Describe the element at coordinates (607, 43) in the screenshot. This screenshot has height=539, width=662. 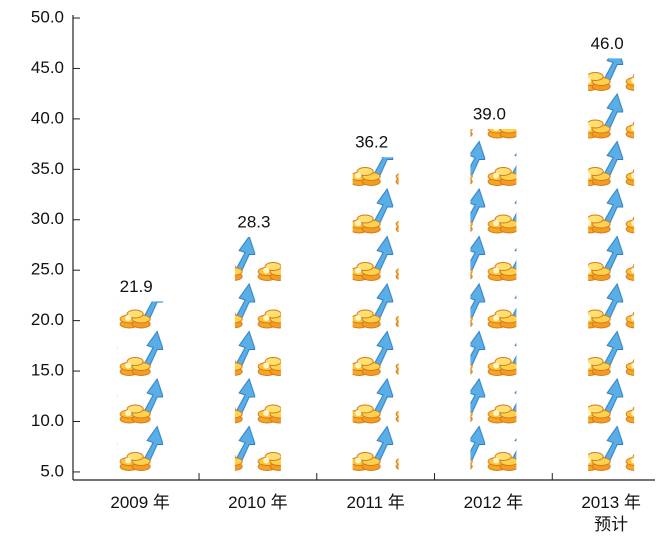
I see `value-label: 46.0` at that location.